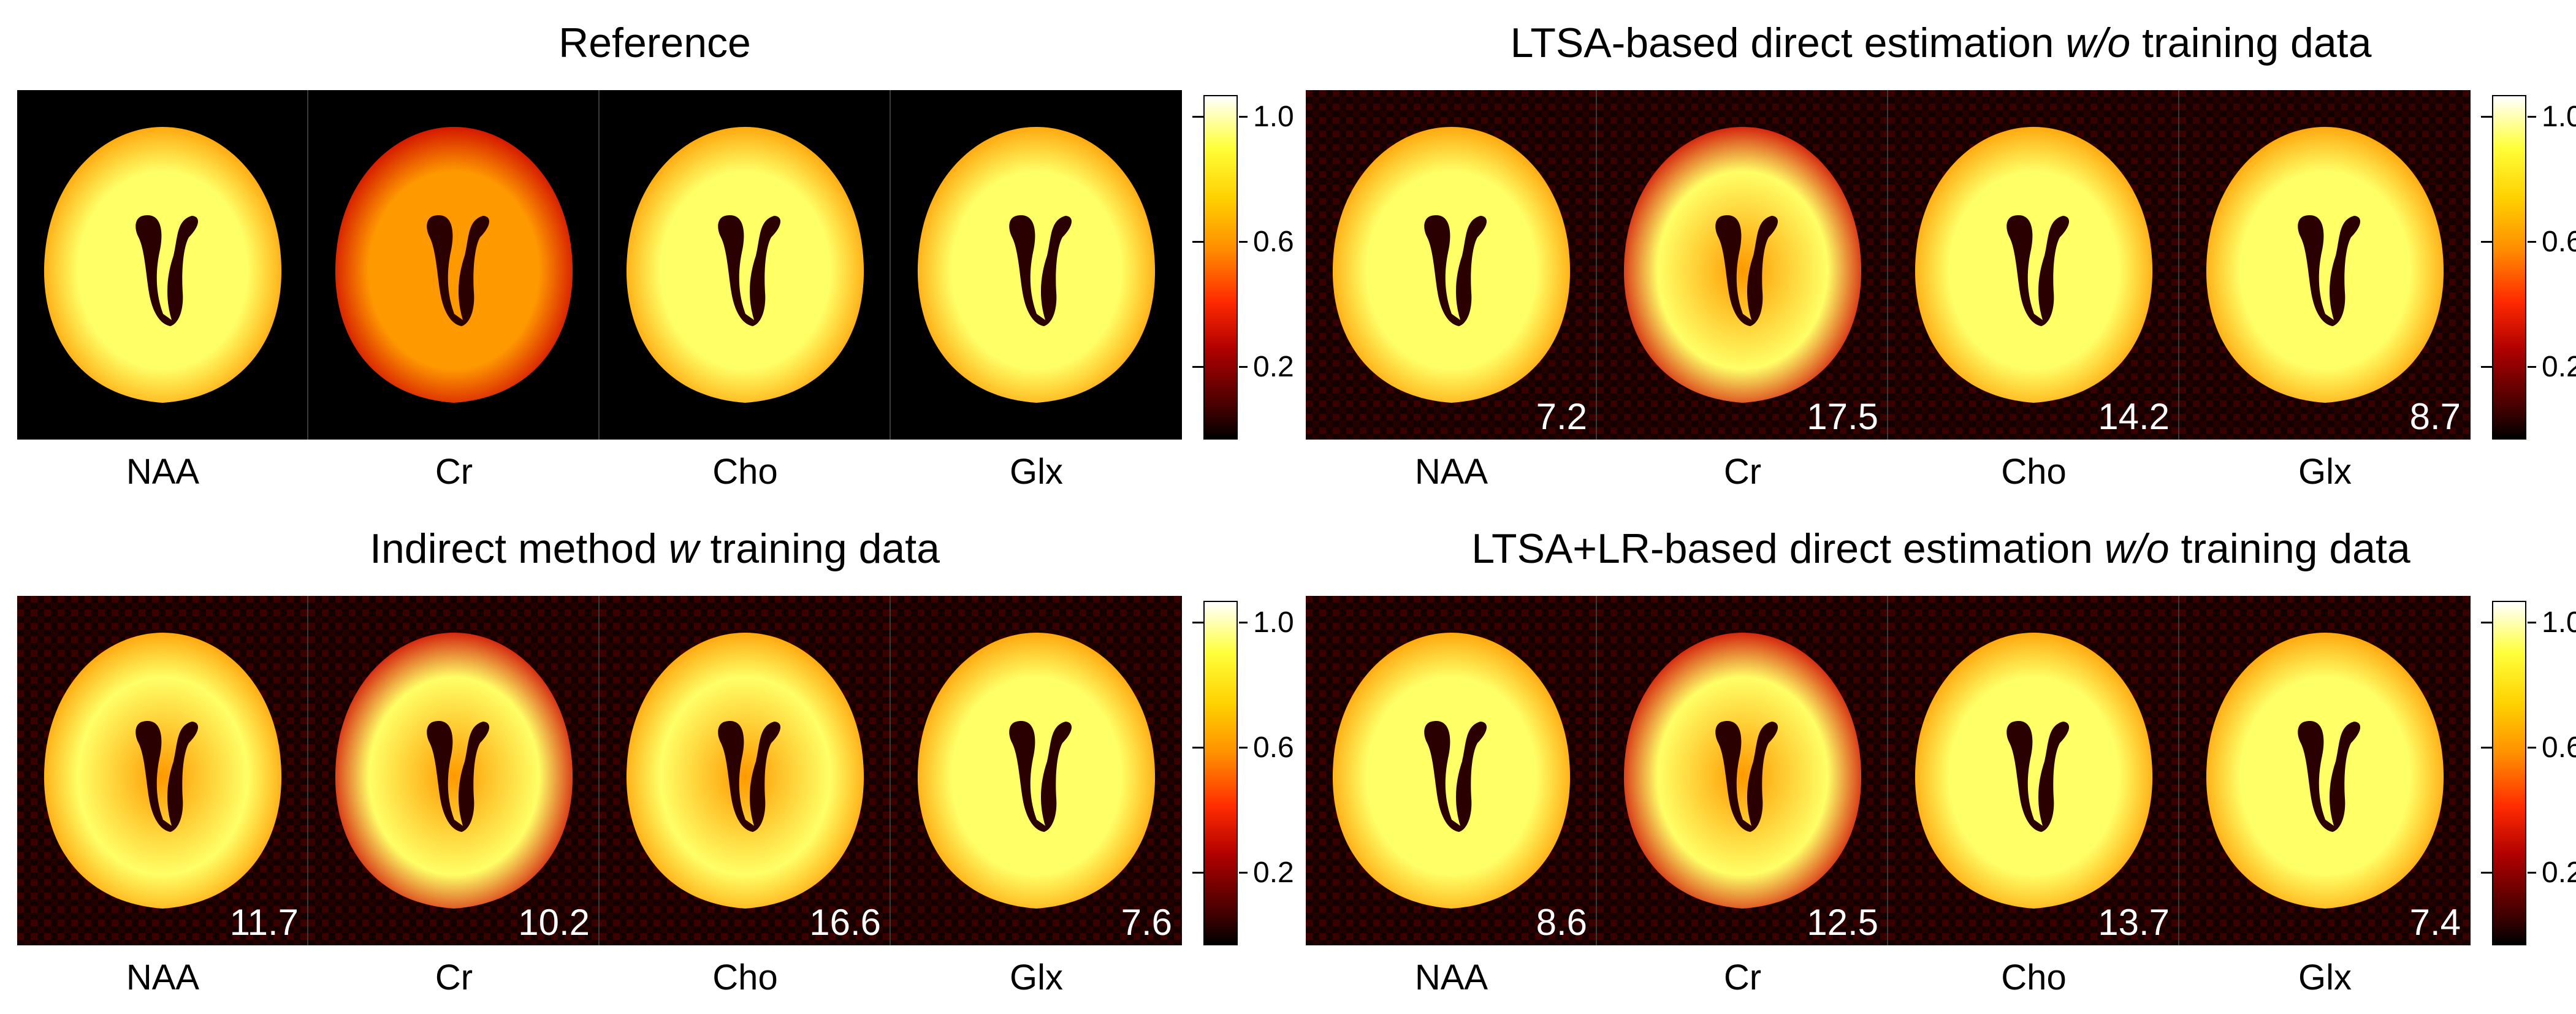 The image size is (2576, 1014). I want to click on error-value: 10.2, so click(554, 922).